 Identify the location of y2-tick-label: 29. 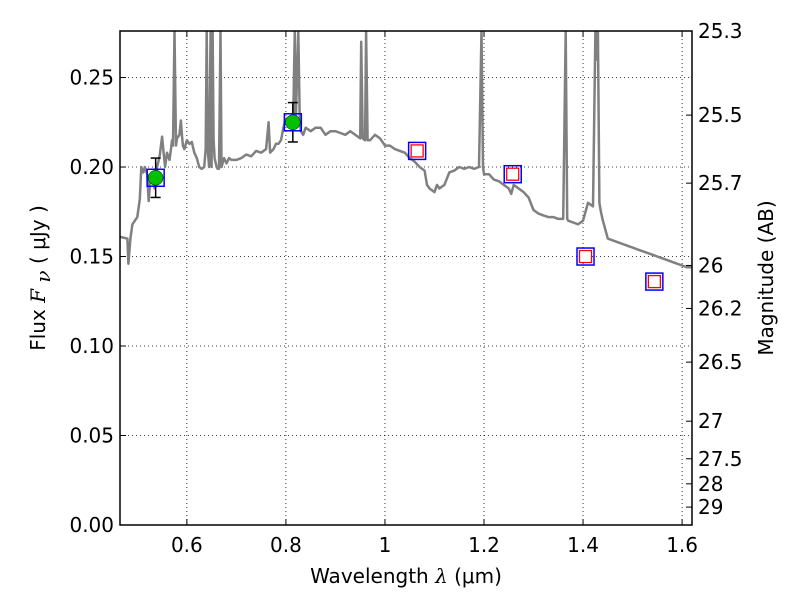
(710, 507).